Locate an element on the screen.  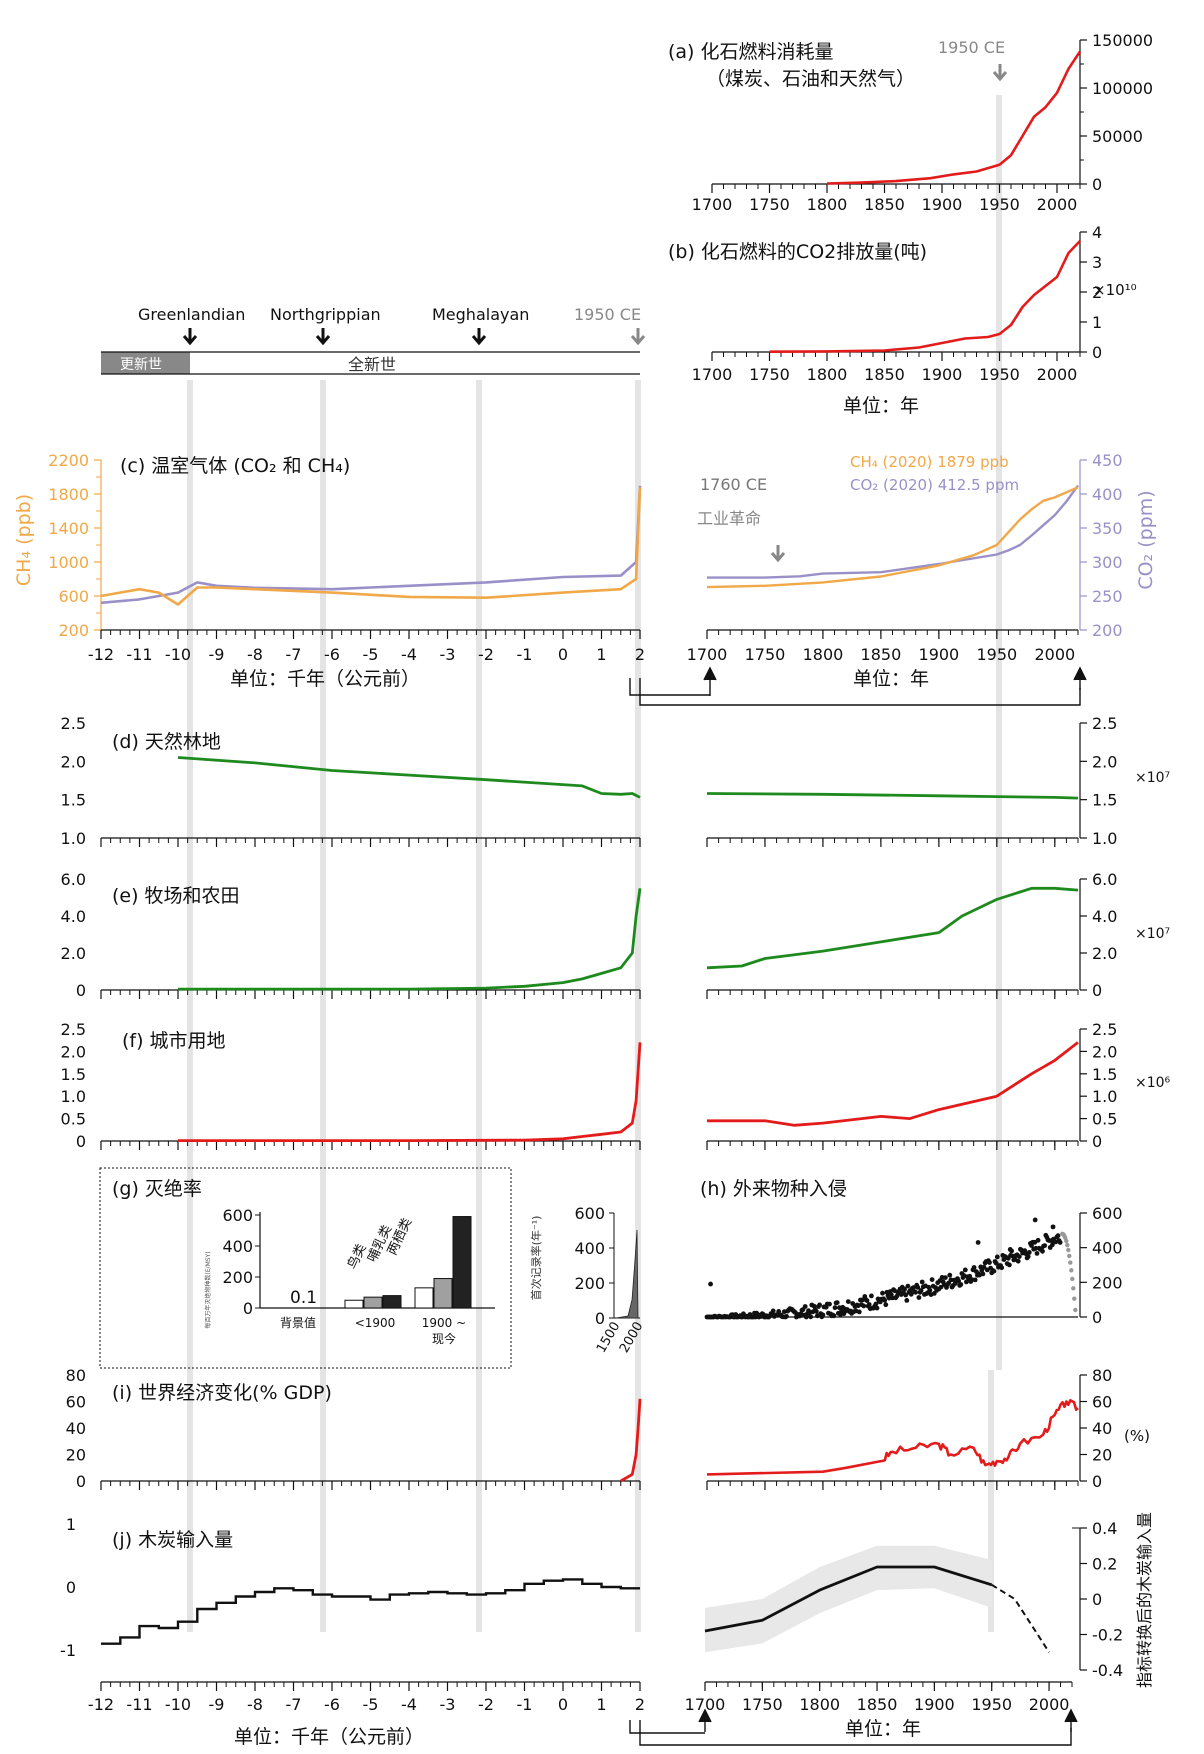
annot-industrial-revolution: 工业革命 is located at coordinates (729, 518).